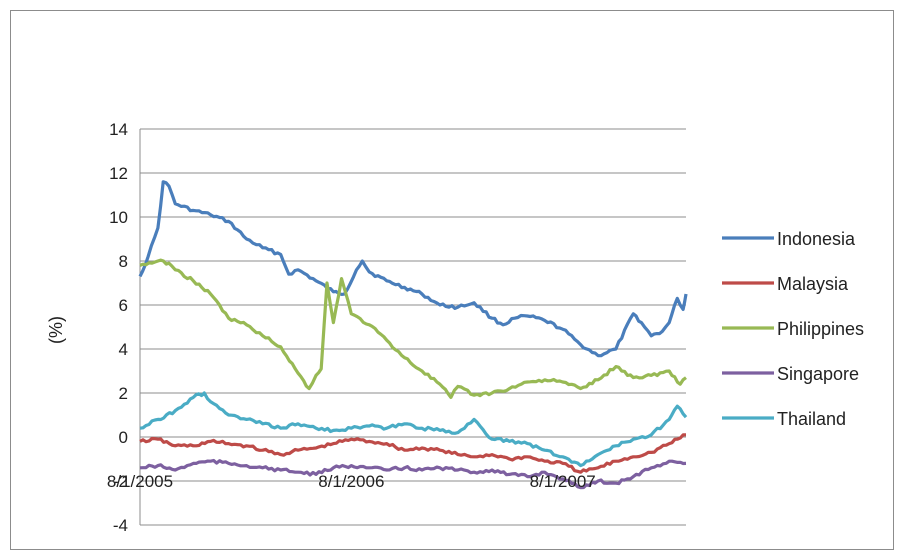 The image size is (901, 550). Describe the element at coordinates (413, 429) in the screenshot. I see `series-line-thailand` at that location.